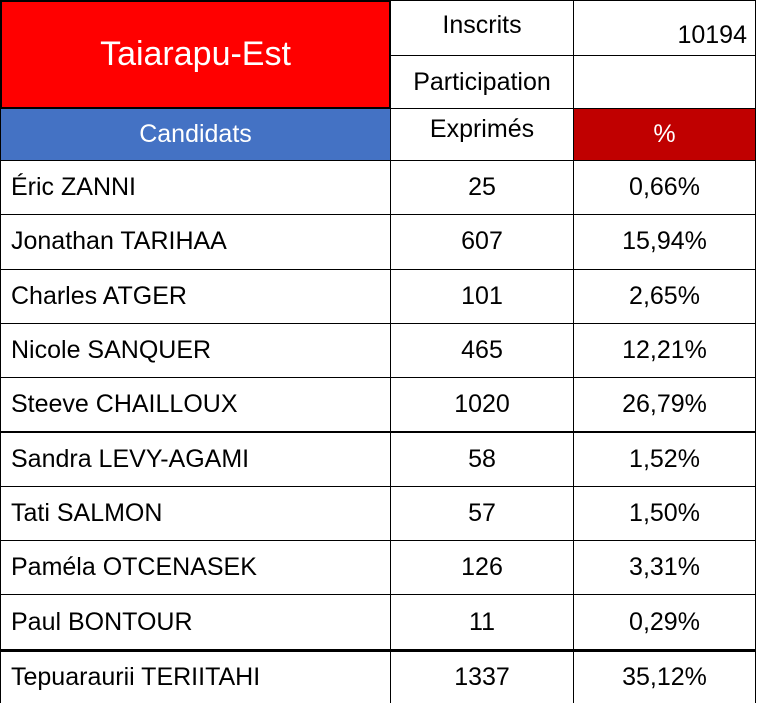 This screenshot has width=759, height=703. What do you see at coordinates (195, 296) in the screenshot?
I see `candidate-name: Charles ATGER` at bounding box center [195, 296].